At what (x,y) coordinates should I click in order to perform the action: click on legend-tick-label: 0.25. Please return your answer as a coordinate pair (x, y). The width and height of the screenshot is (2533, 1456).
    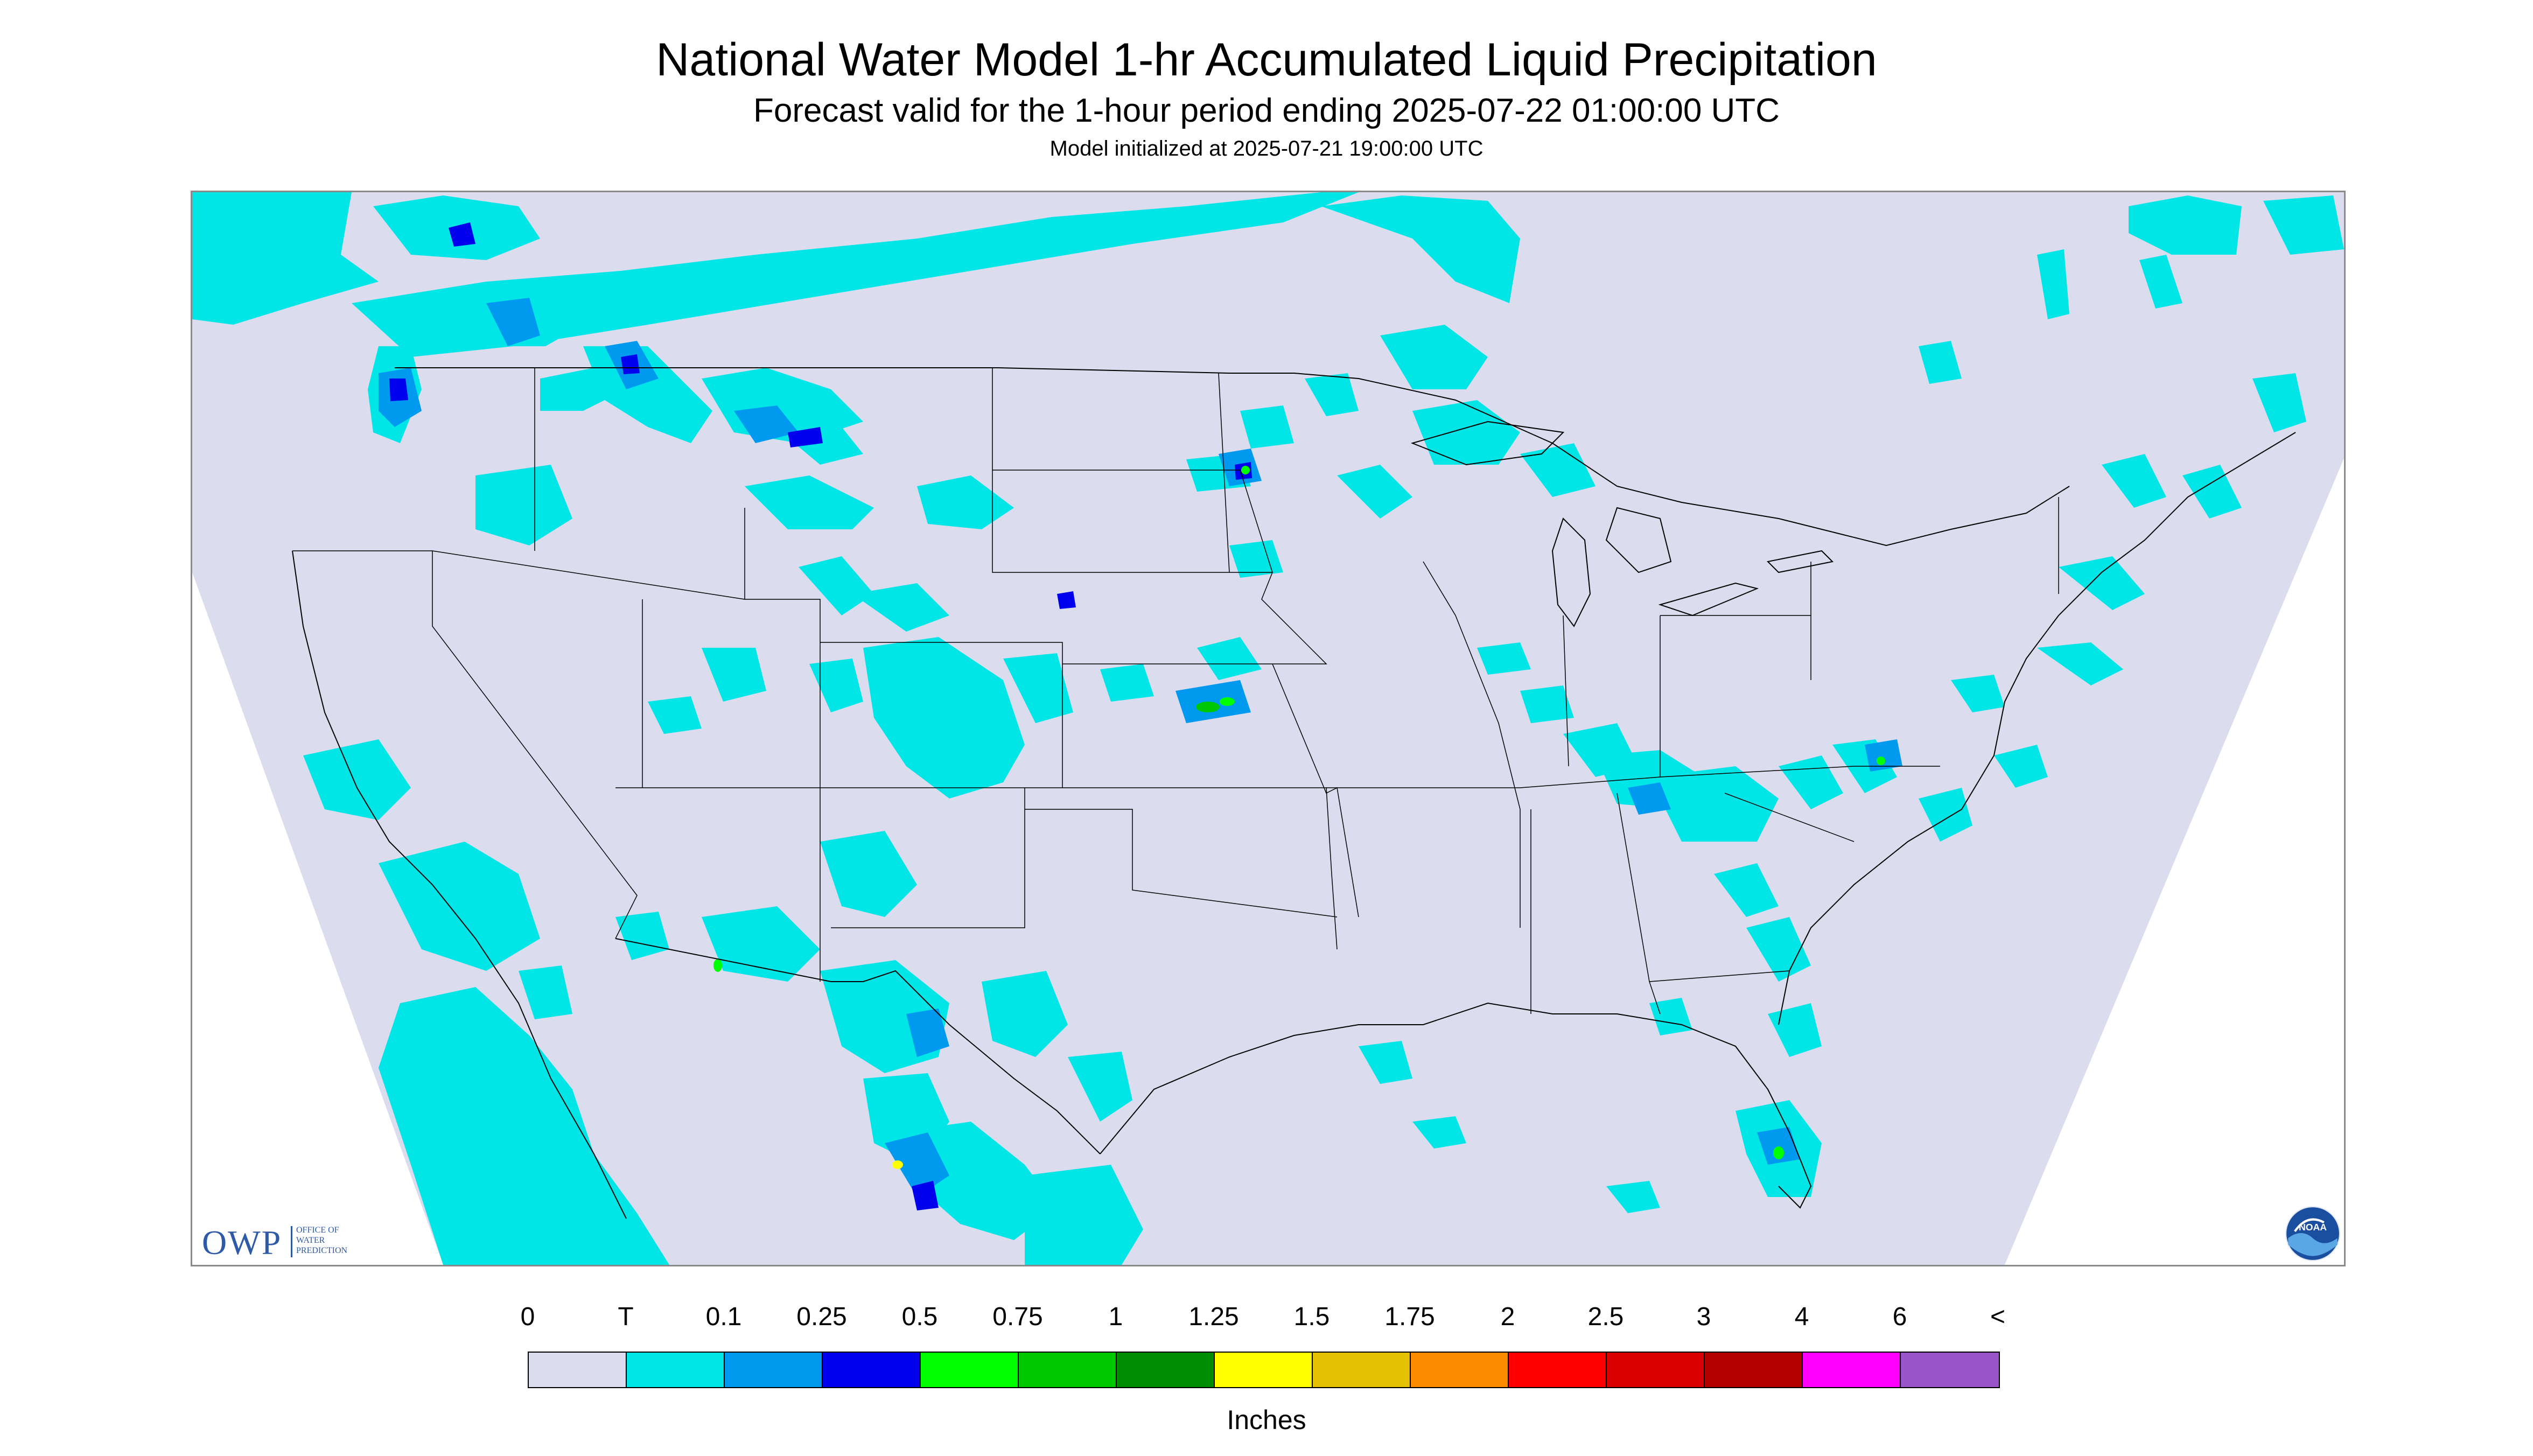
    Looking at the image, I should click on (822, 1317).